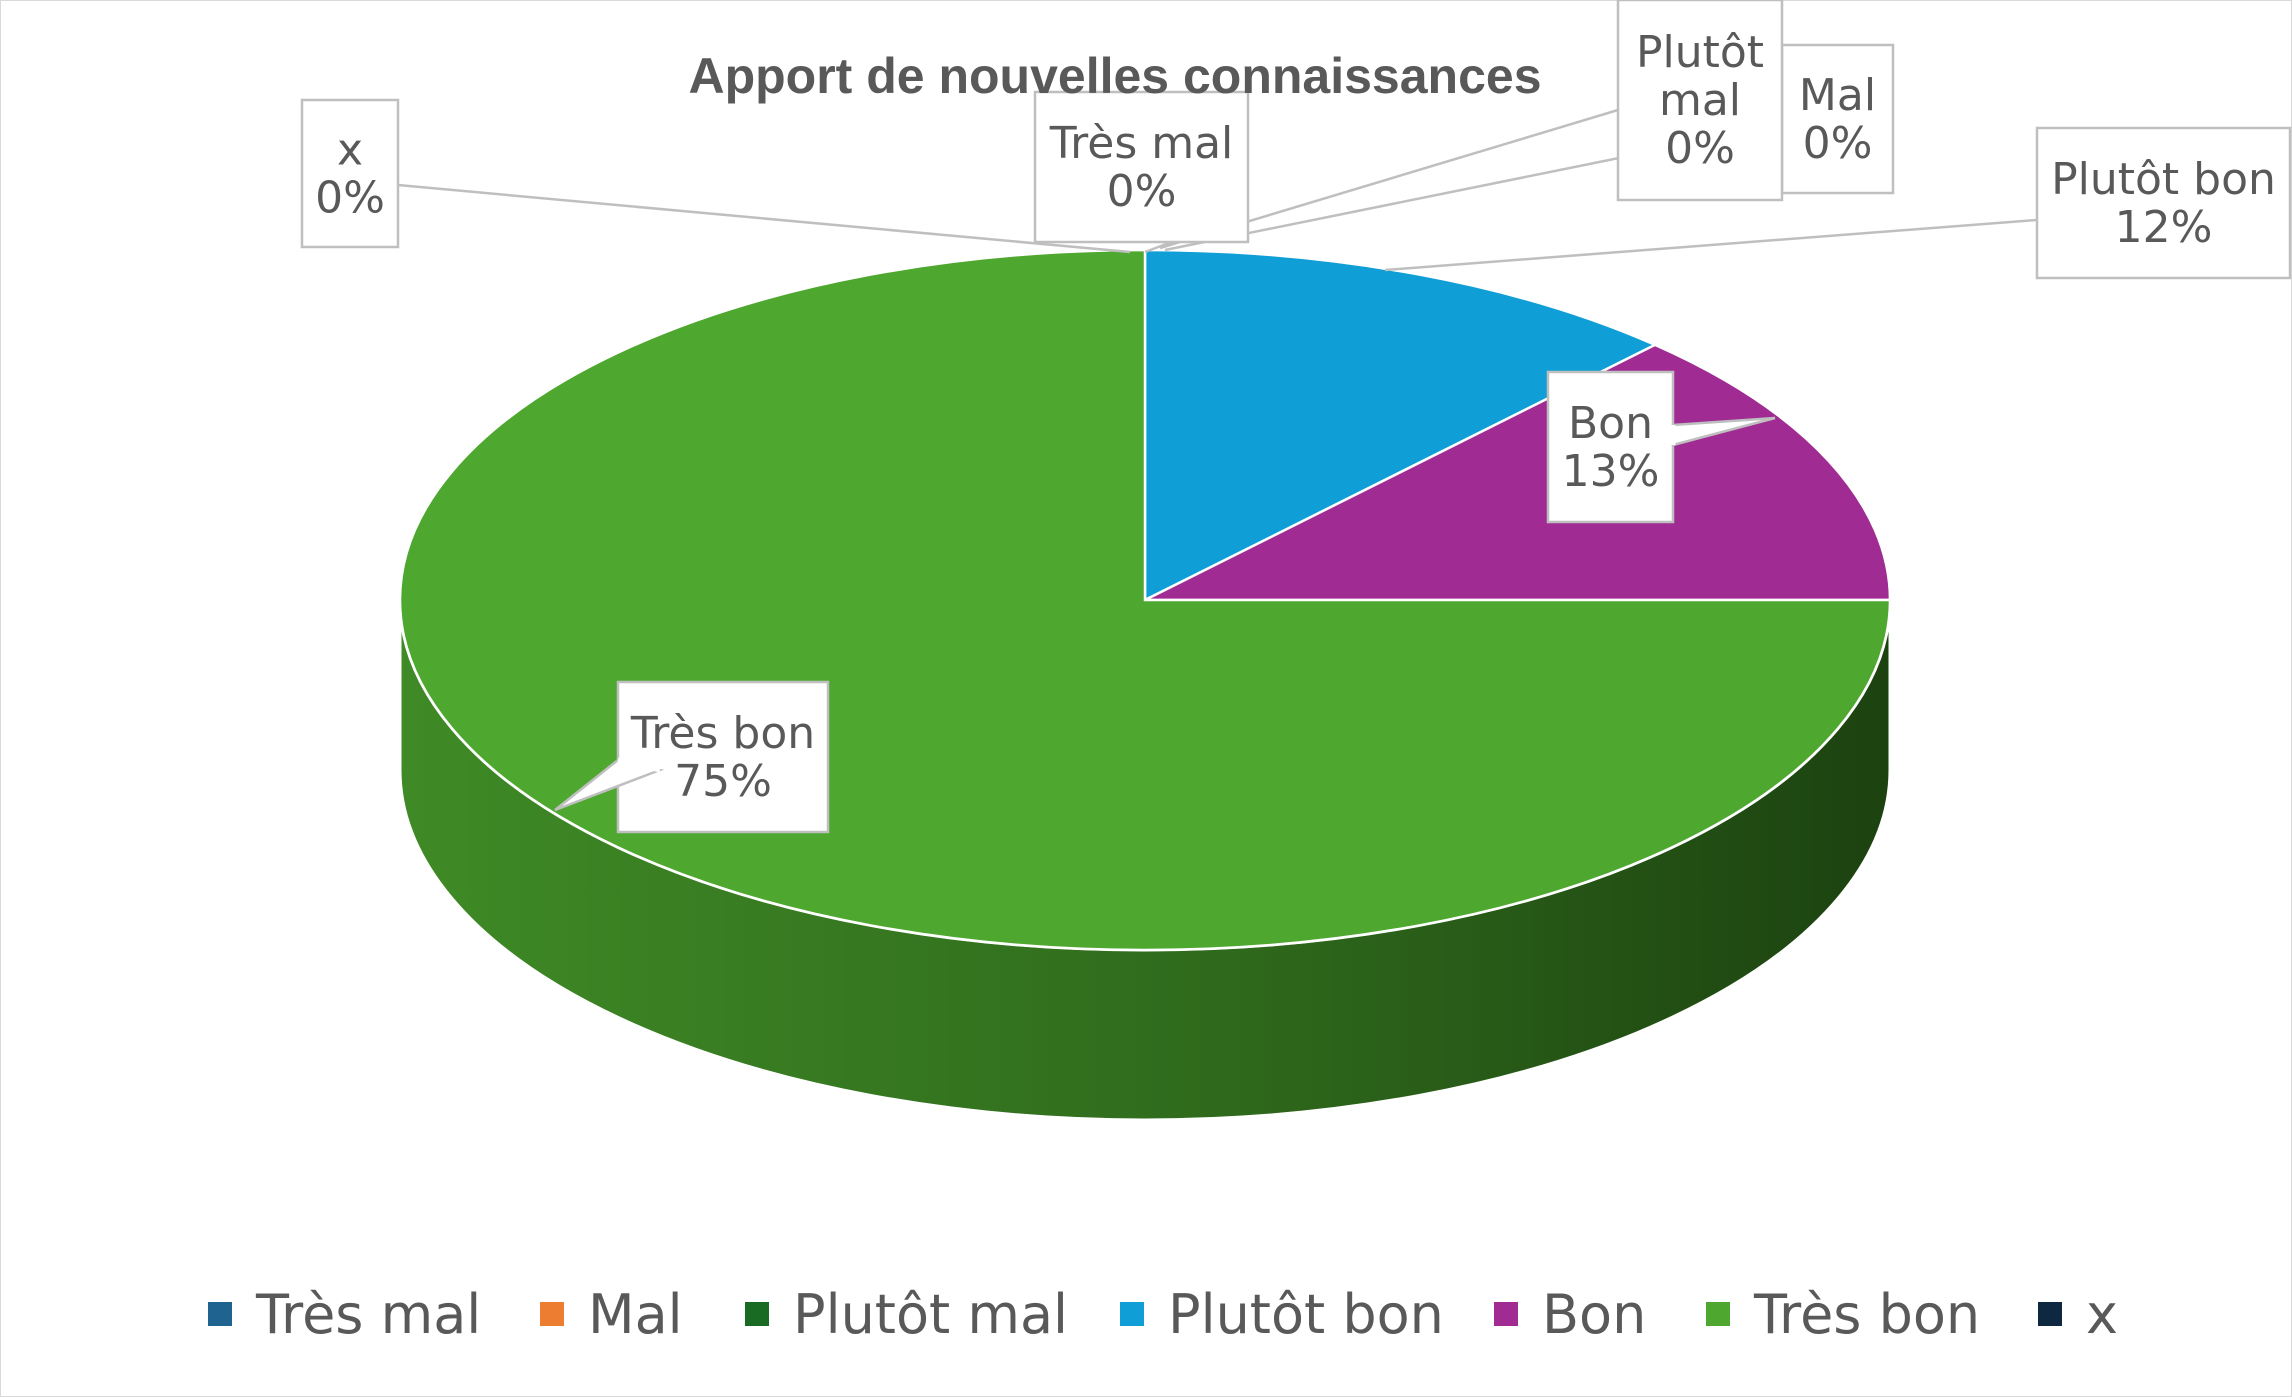  What do you see at coordinates (1700, 52) in the screenshot?
I see `data-label-category-plutot-mal: Plutôt` at bounding box center [1700, 52].